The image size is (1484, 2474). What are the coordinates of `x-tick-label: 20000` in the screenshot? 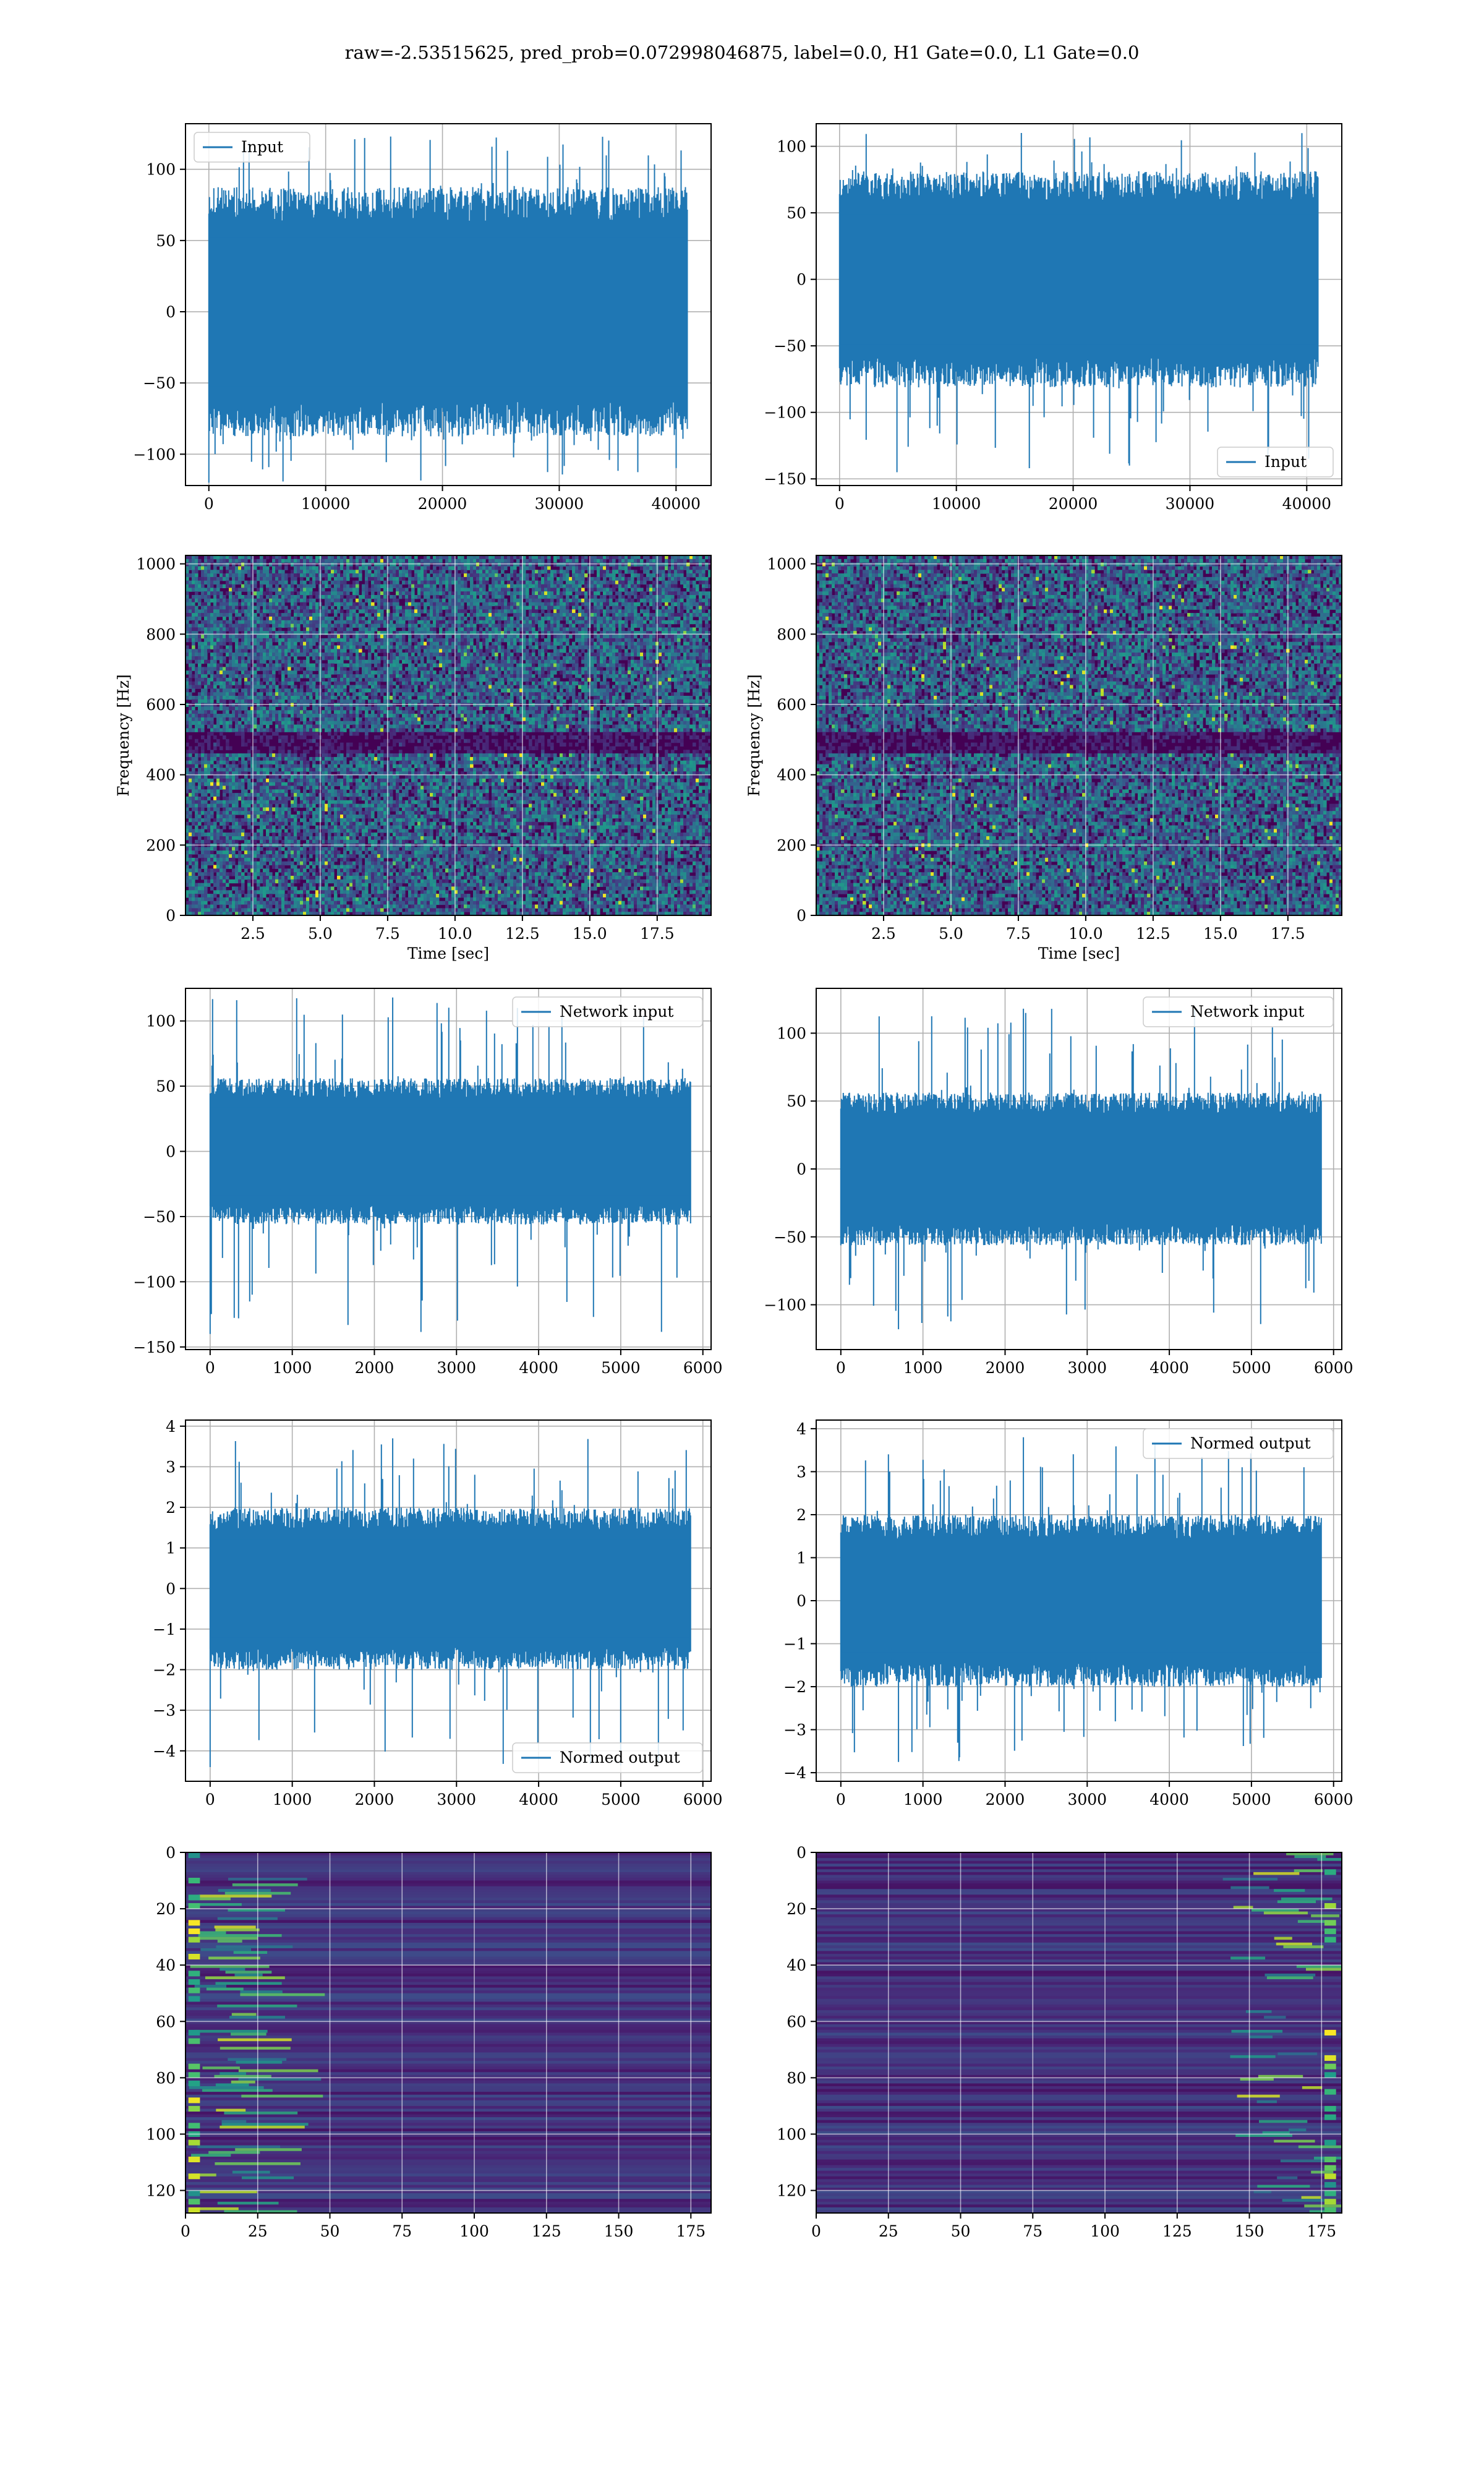 It's located at (1073, 504).